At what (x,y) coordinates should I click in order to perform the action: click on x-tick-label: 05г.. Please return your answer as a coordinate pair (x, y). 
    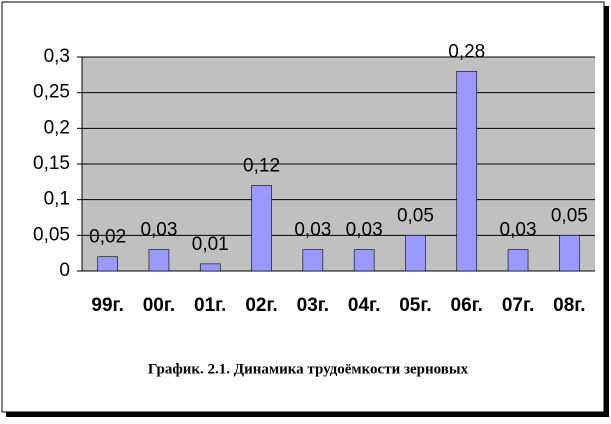
    Looking at the image, I should click on (415, 305).